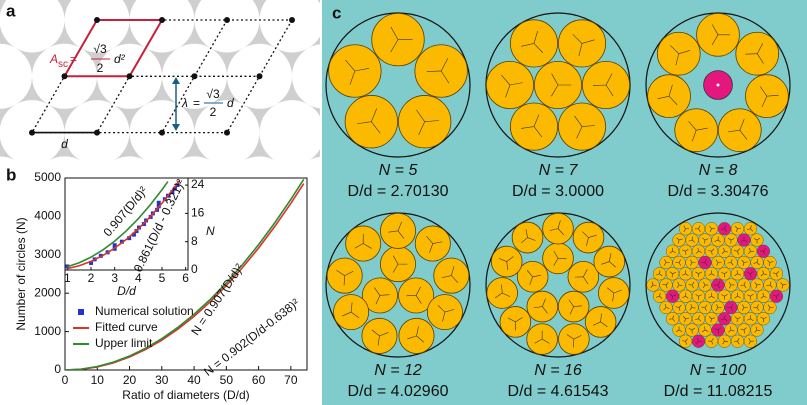  Describe the element at coordinates (81, 312) in the screenshot. I see `legend-marker` at that location.